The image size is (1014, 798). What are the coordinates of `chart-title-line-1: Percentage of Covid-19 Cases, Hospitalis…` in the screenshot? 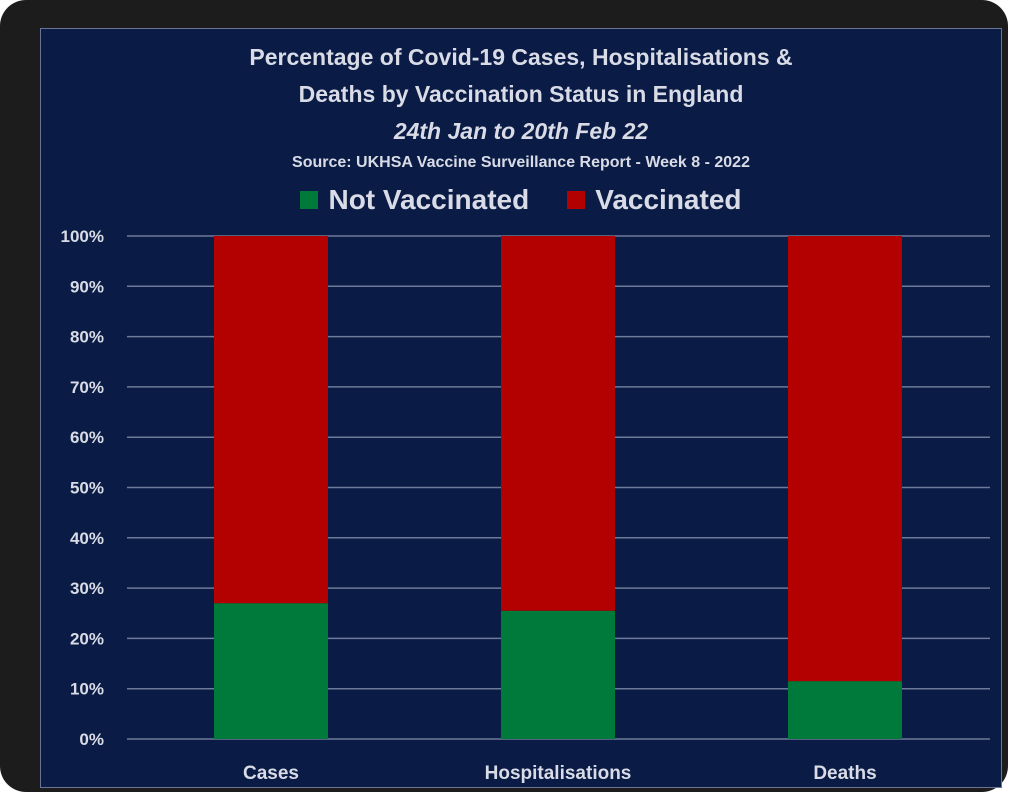 It's located at (521, 57).